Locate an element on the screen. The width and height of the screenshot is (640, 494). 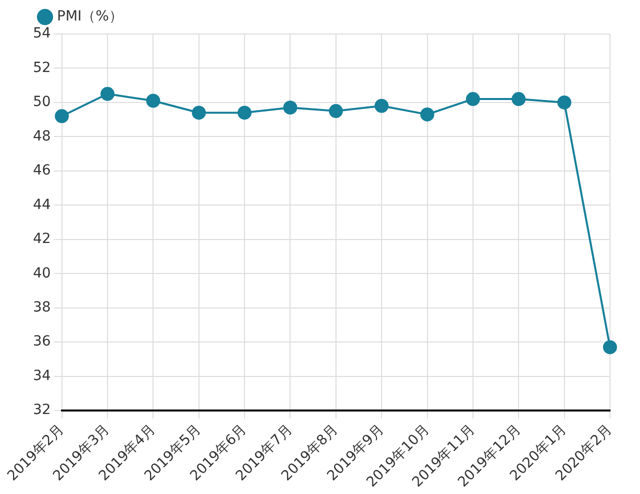
y-tick-label: 42 is located at coordinates (41, 239).